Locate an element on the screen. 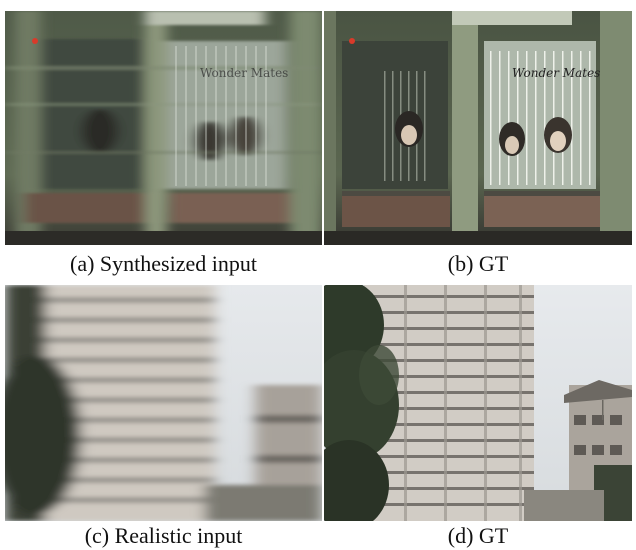  caption-synthesized-input: (a) Synthesized input is located at coordinates (163, 263).